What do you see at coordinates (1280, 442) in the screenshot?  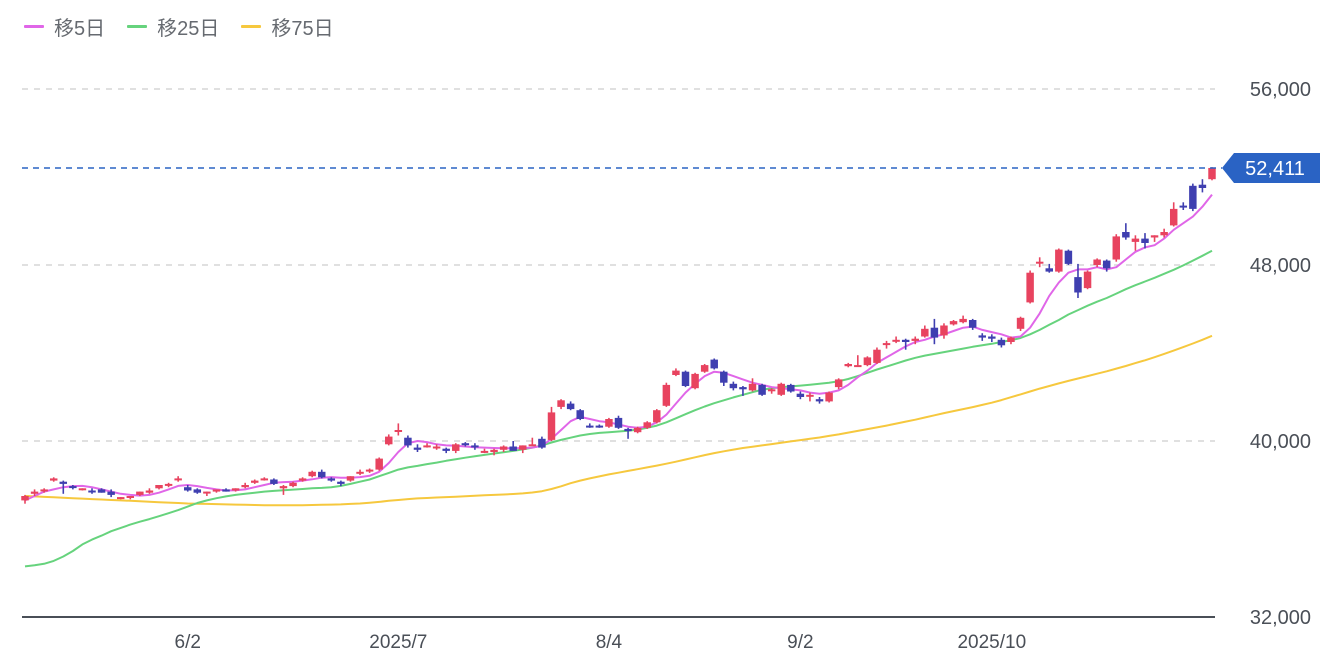 I see `y-tick-label: 40,000` at bounding box center [1280, 442].